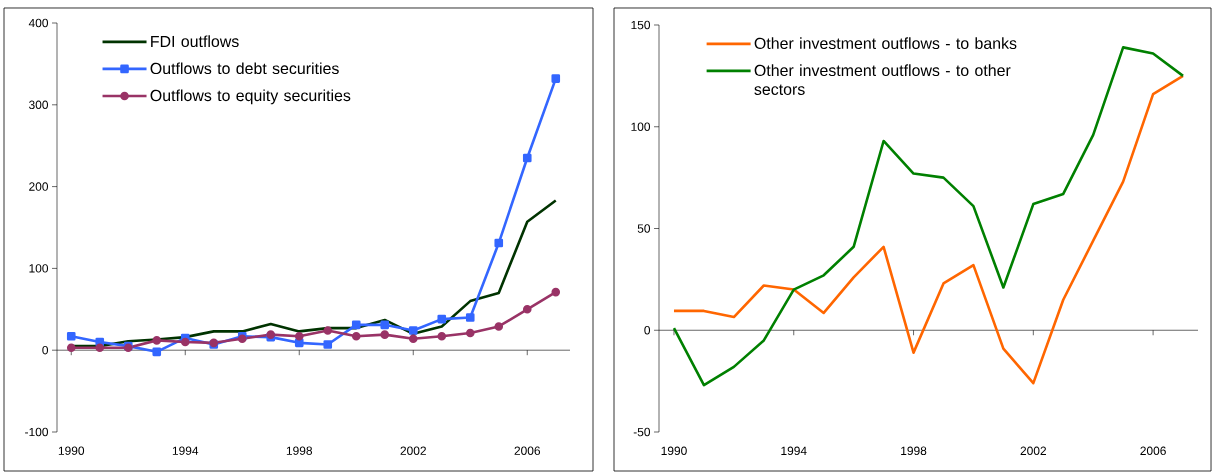 The image size is (1213, 472). Describe the element at coordinates (39, 105) in the screenshot. I see `y-tick-label: 300` at that location.